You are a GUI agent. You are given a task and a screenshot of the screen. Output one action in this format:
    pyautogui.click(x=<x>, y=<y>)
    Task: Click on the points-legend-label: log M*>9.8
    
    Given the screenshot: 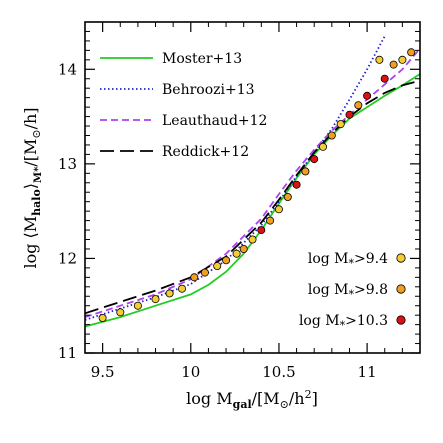 What is the action you would take?
    pyautogui.click(x=348, y=291)
    